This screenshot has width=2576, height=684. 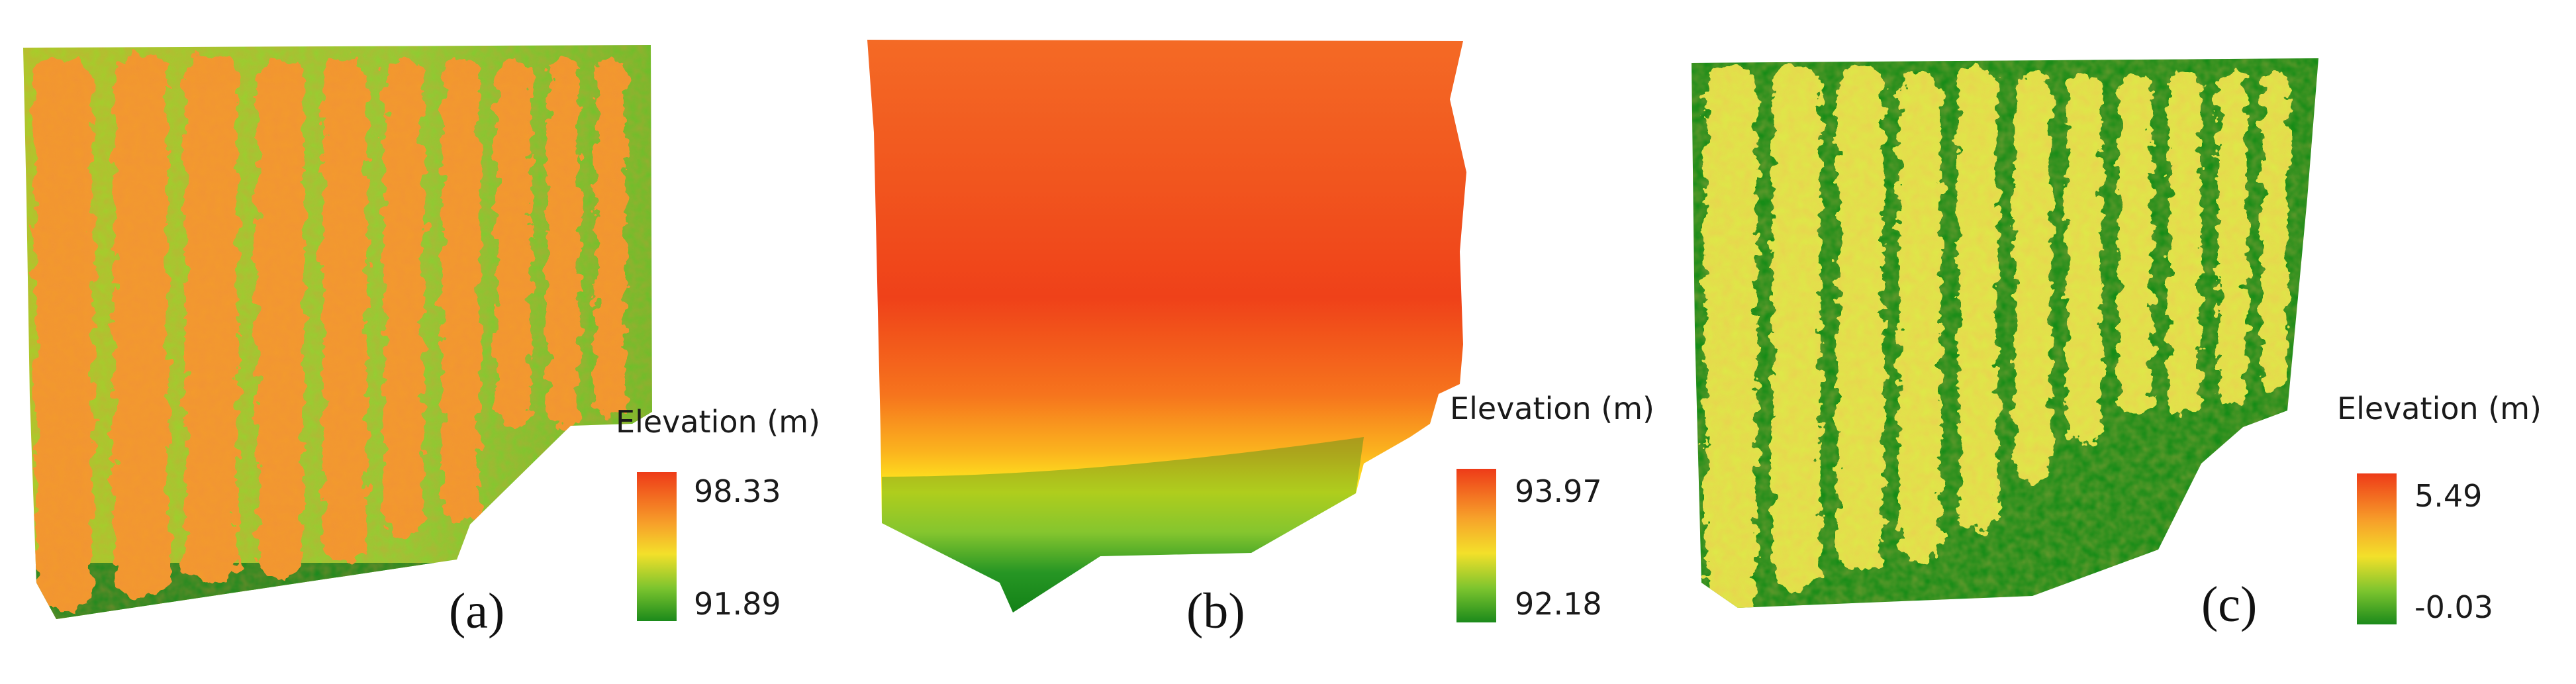 What do you see at coordinates (2454, 607) in the screenshot?
I see `legend-min-c: -0.03` at bounding box center [2454, 607].